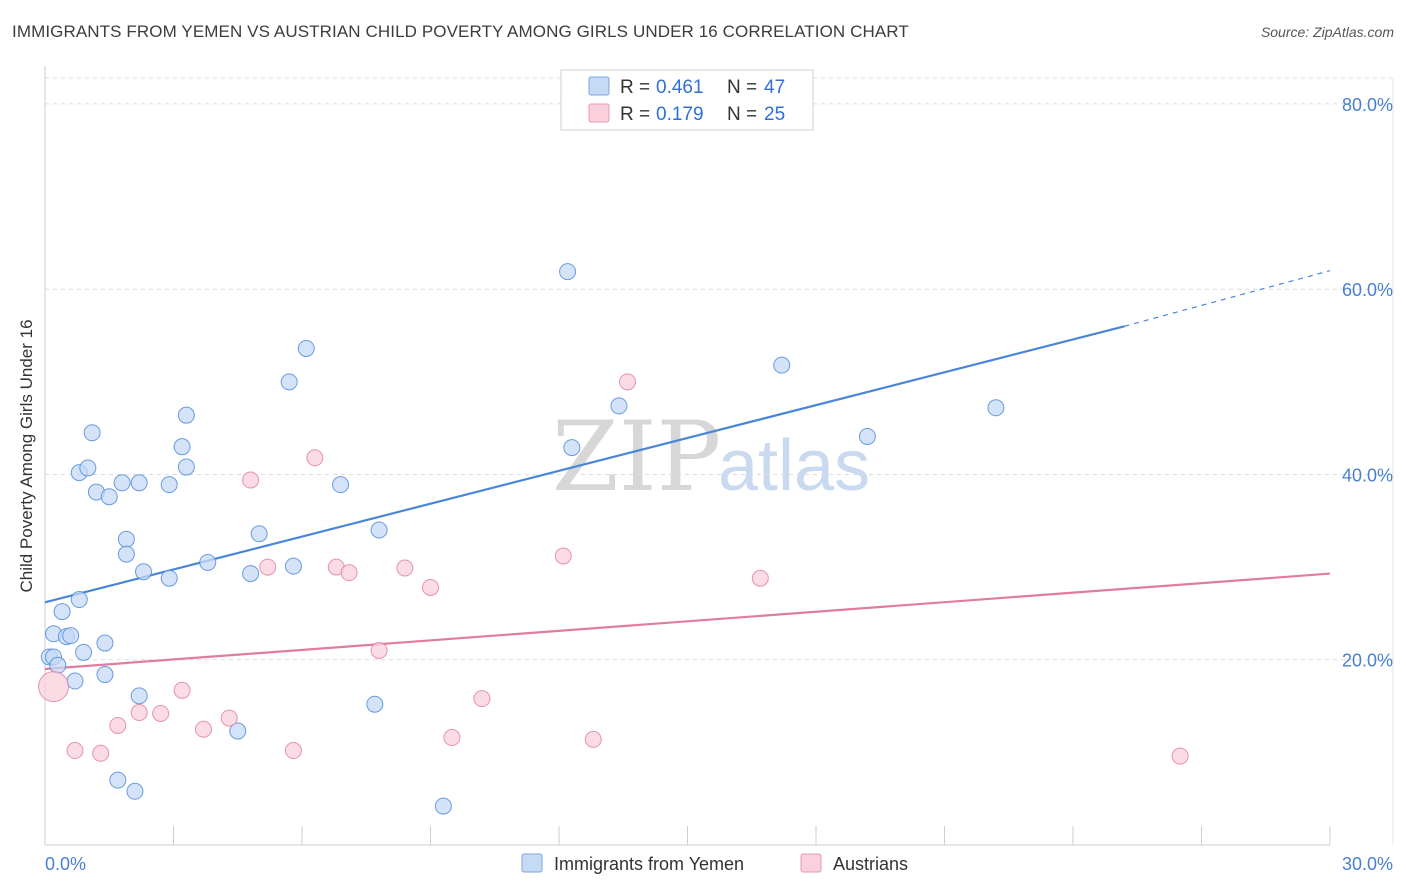 The height and width of the screenshot is (892, 1406). Describe the element at coordinates (26, 455) in the screenshot. I see `y-axis-title: Child Poverty Among Girls Under 16` at that location.